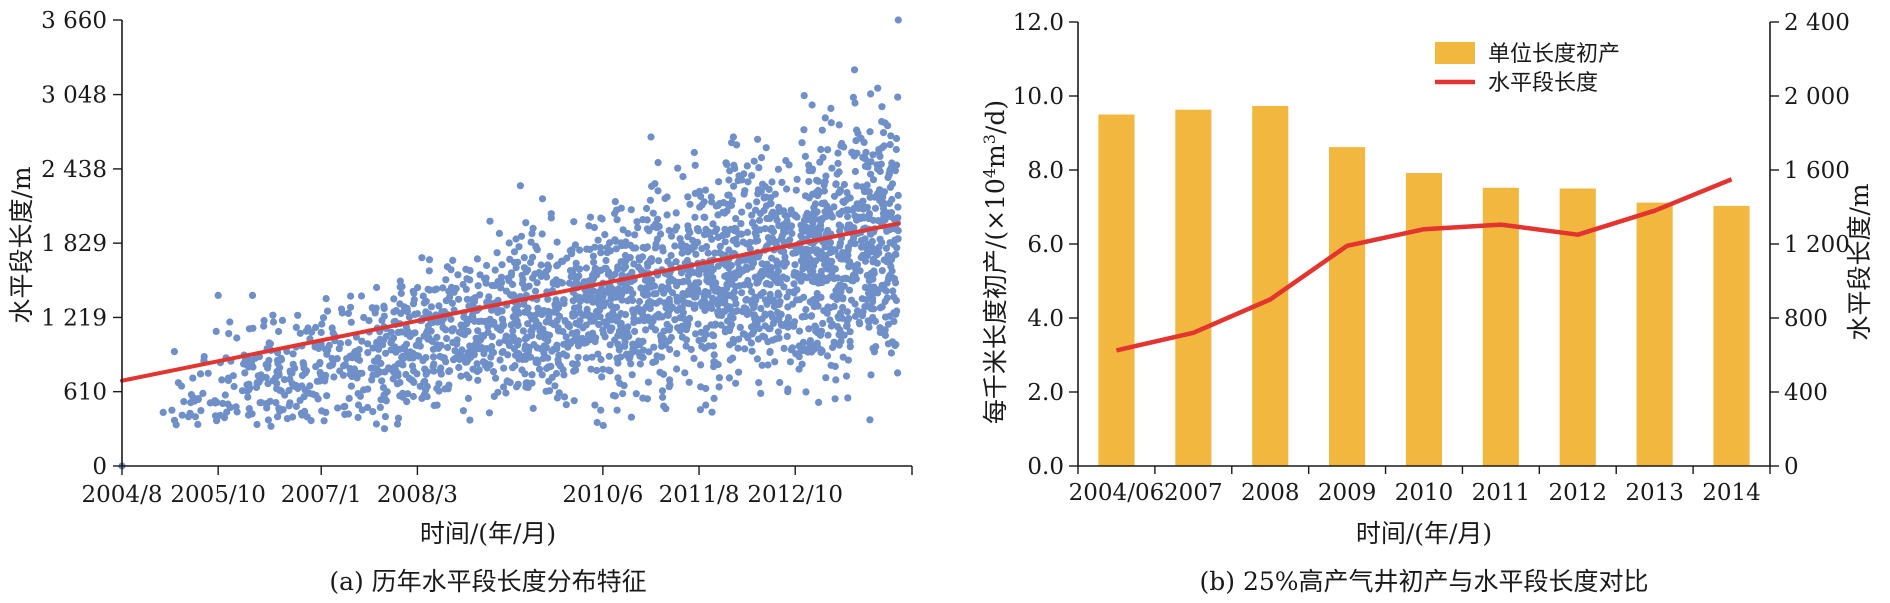  Describe the element at coordinates (21, 244) in the screenshot. I see `y-axis-label: 水平段长度/m` at that location.